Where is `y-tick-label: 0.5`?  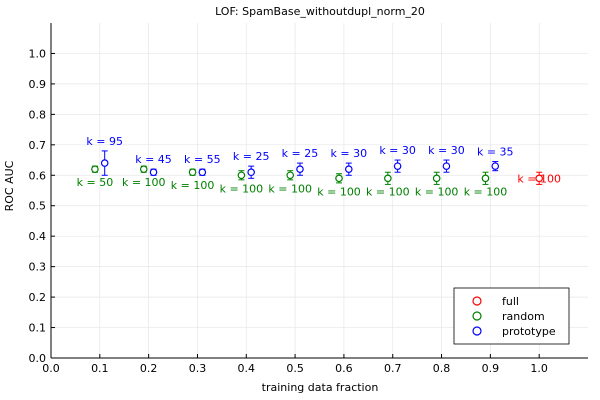 y-tick-label: 0.5 is located at coordinates (38, 206).